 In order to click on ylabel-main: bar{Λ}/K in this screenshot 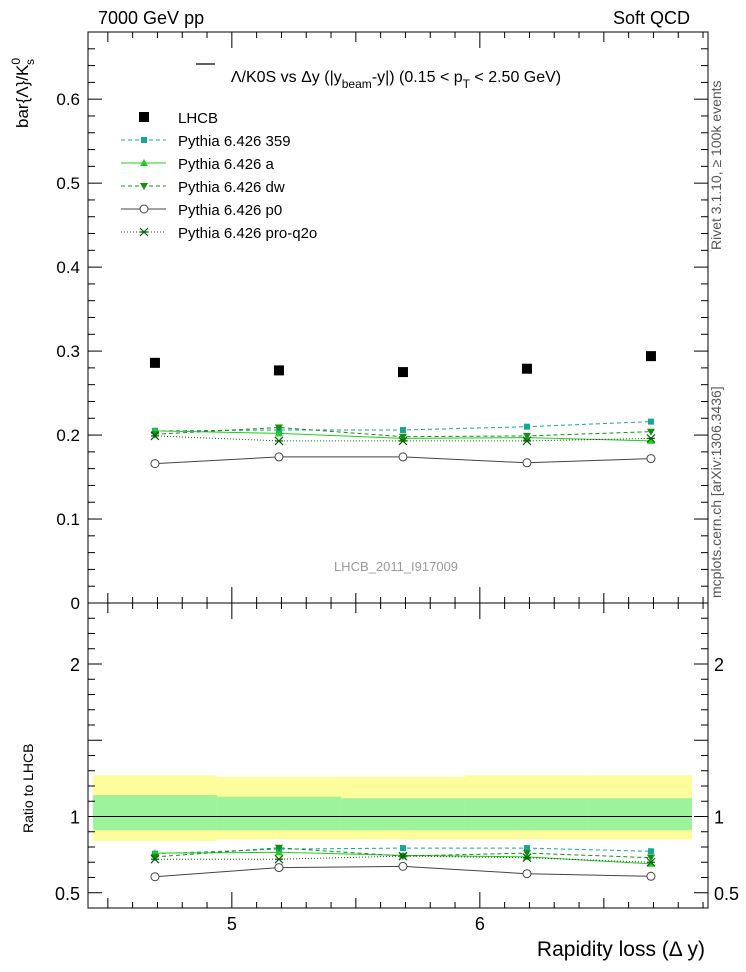, I will do `click(22, 96)`.